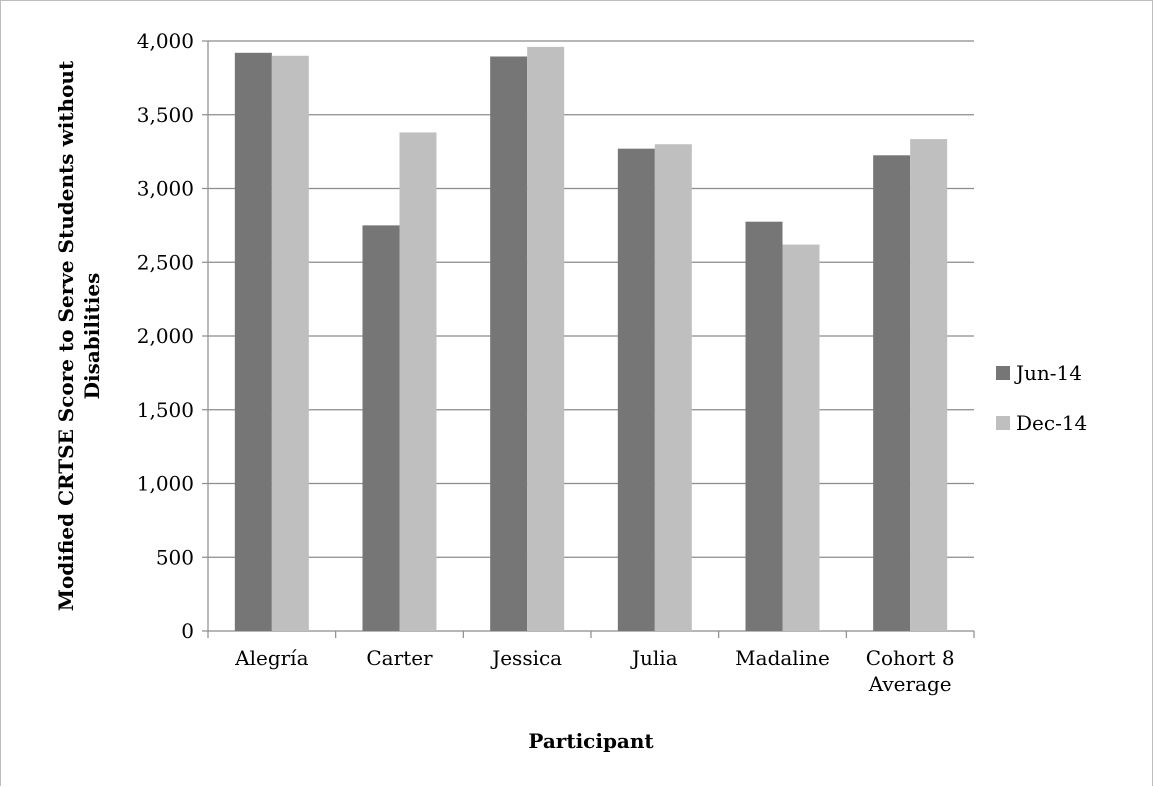  What do you see at coordinates (1048, 373) in the screenshot?
I see `legend-label: Jun-14` at bounding box center [1048, 373].